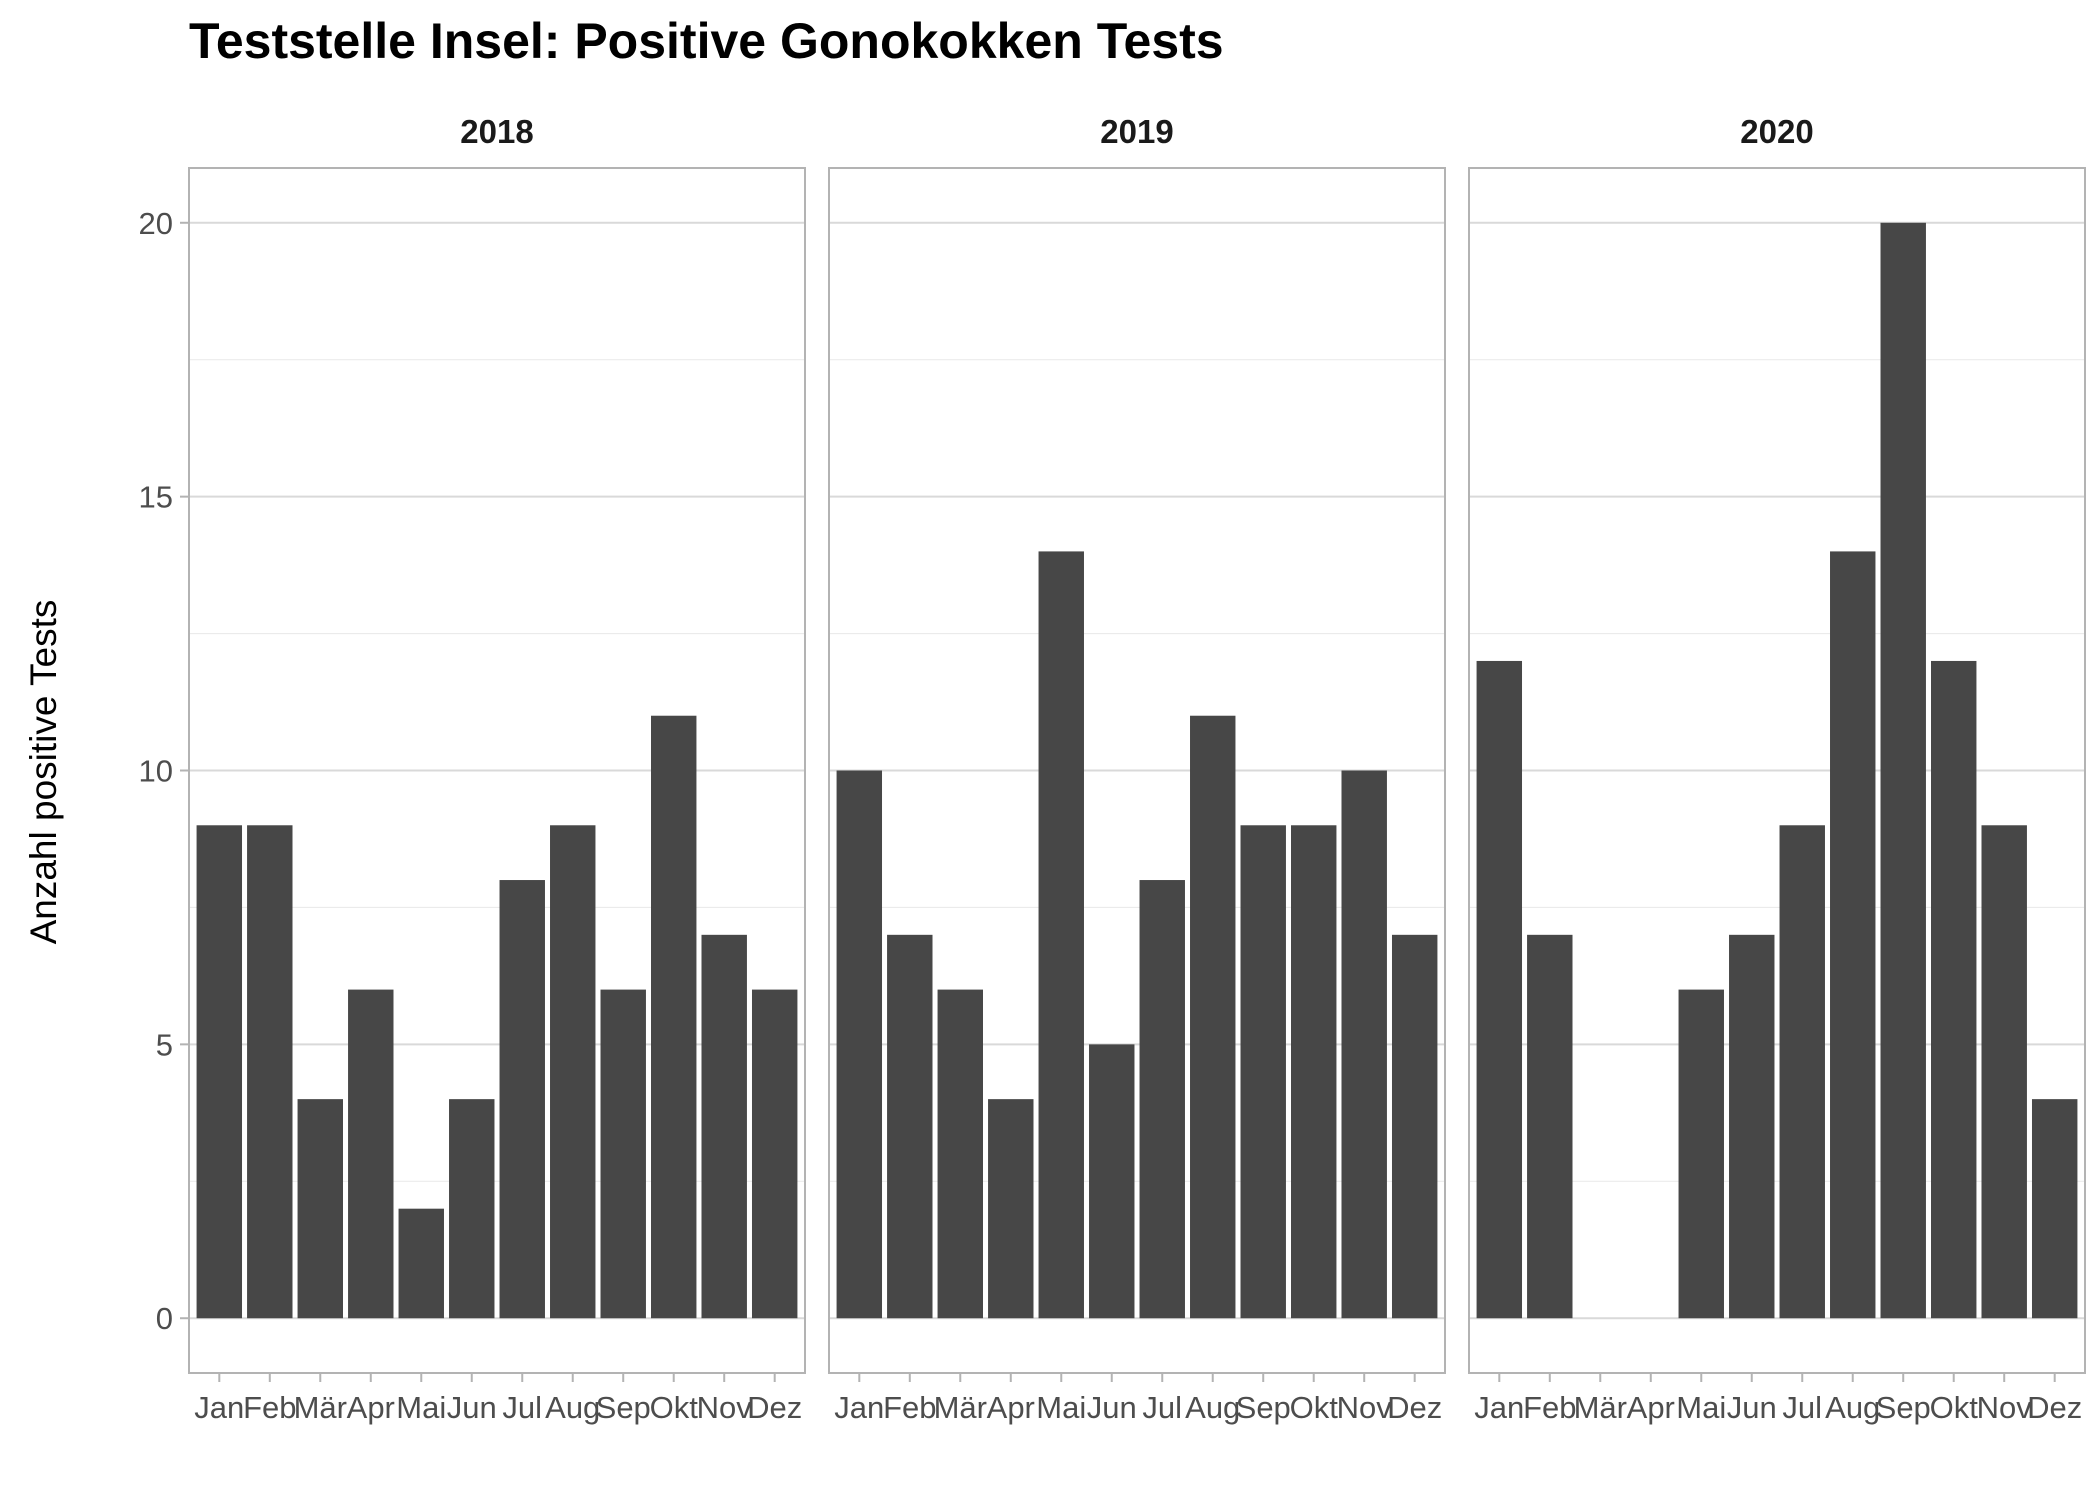 This screenshot has height=1505, width=2100. I want to click on bar-2019-Okt, so click(1314, 1072).